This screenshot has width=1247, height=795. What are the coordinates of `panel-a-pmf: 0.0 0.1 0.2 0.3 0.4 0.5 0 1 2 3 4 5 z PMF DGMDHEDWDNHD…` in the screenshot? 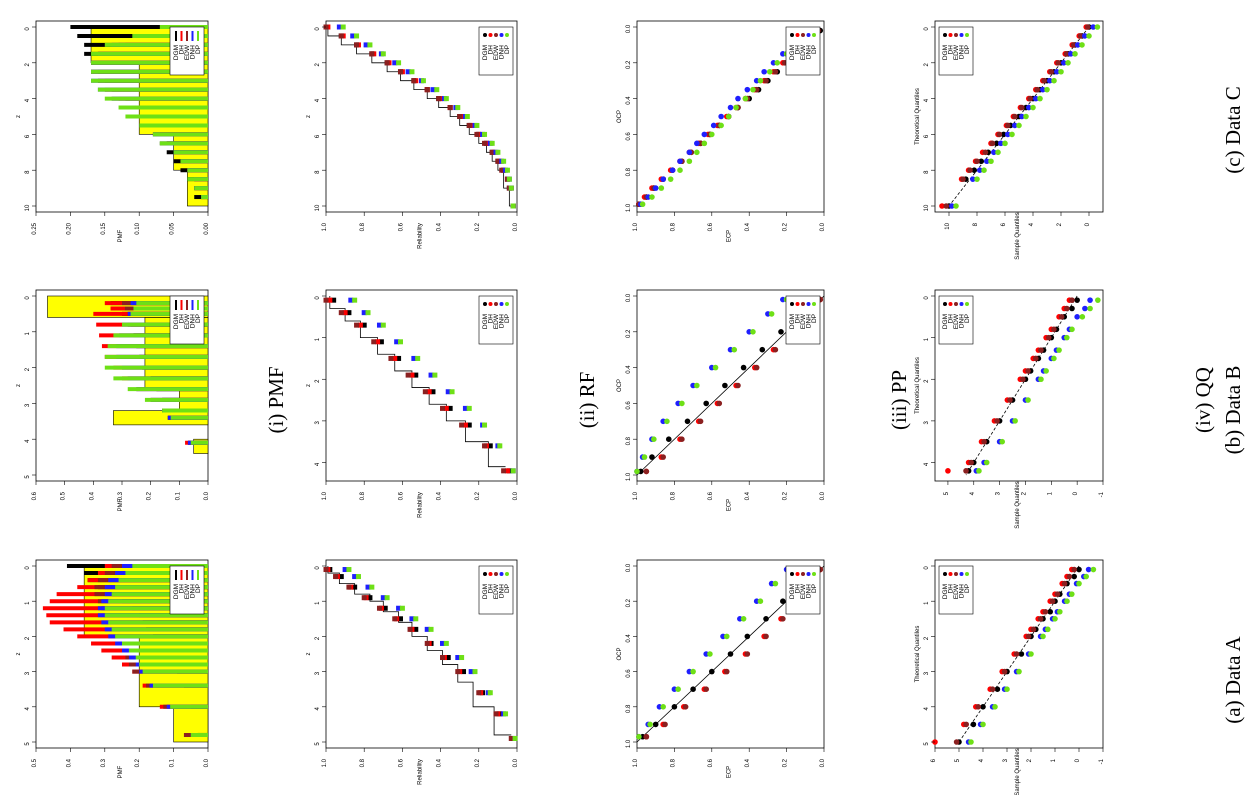 It's located at (113, 668).